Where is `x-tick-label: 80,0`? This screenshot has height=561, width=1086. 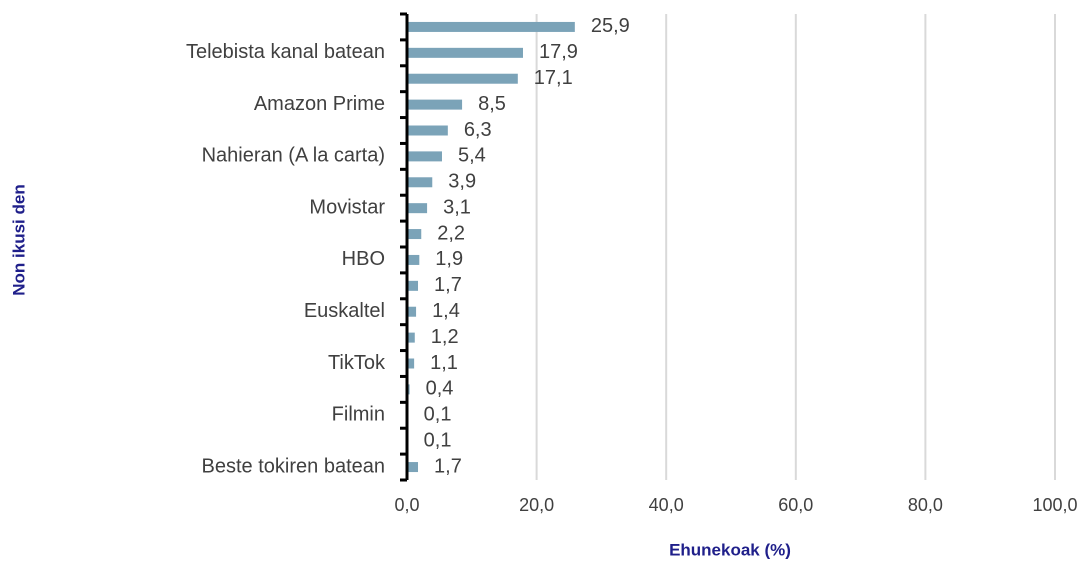
x-tick-label: 80,0 is located at coordinates (925, 505).